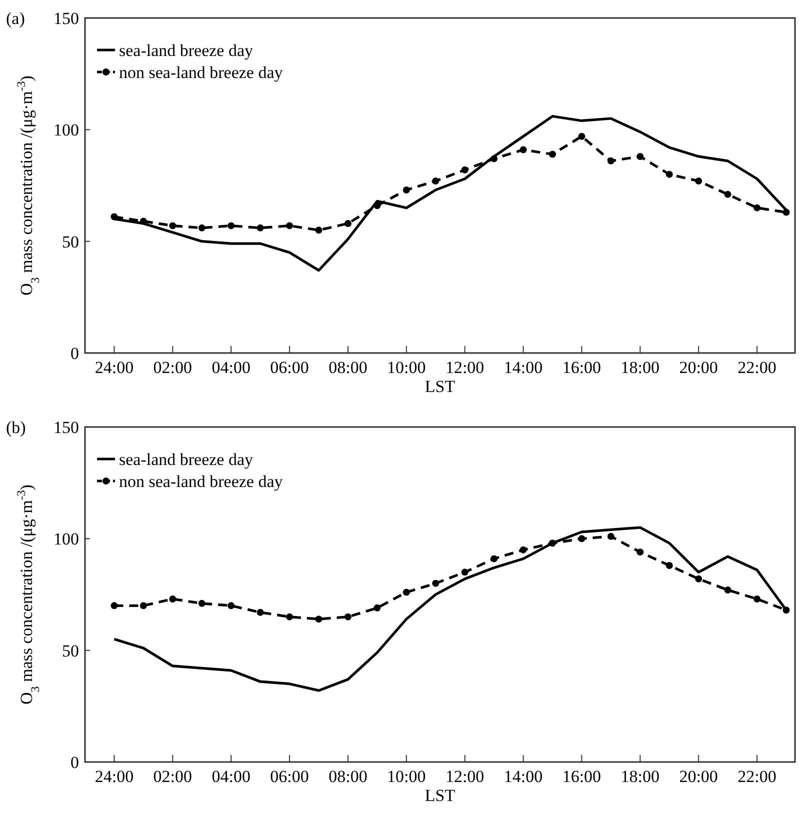 This screenshot has height=819, width=805. What do you see at coordinates (15, 18) in the screenshot?
I see `chart-title: (a)` at bounding box center [15, 18].